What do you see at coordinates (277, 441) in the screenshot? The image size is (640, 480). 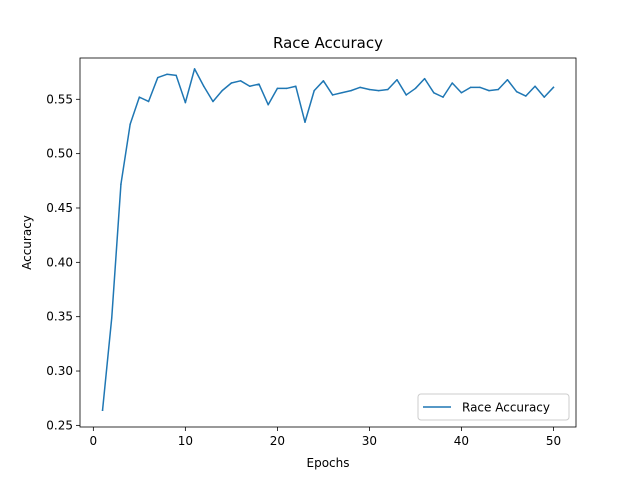 I see `x-tick-label: 20` at bounding box center [277, 441].